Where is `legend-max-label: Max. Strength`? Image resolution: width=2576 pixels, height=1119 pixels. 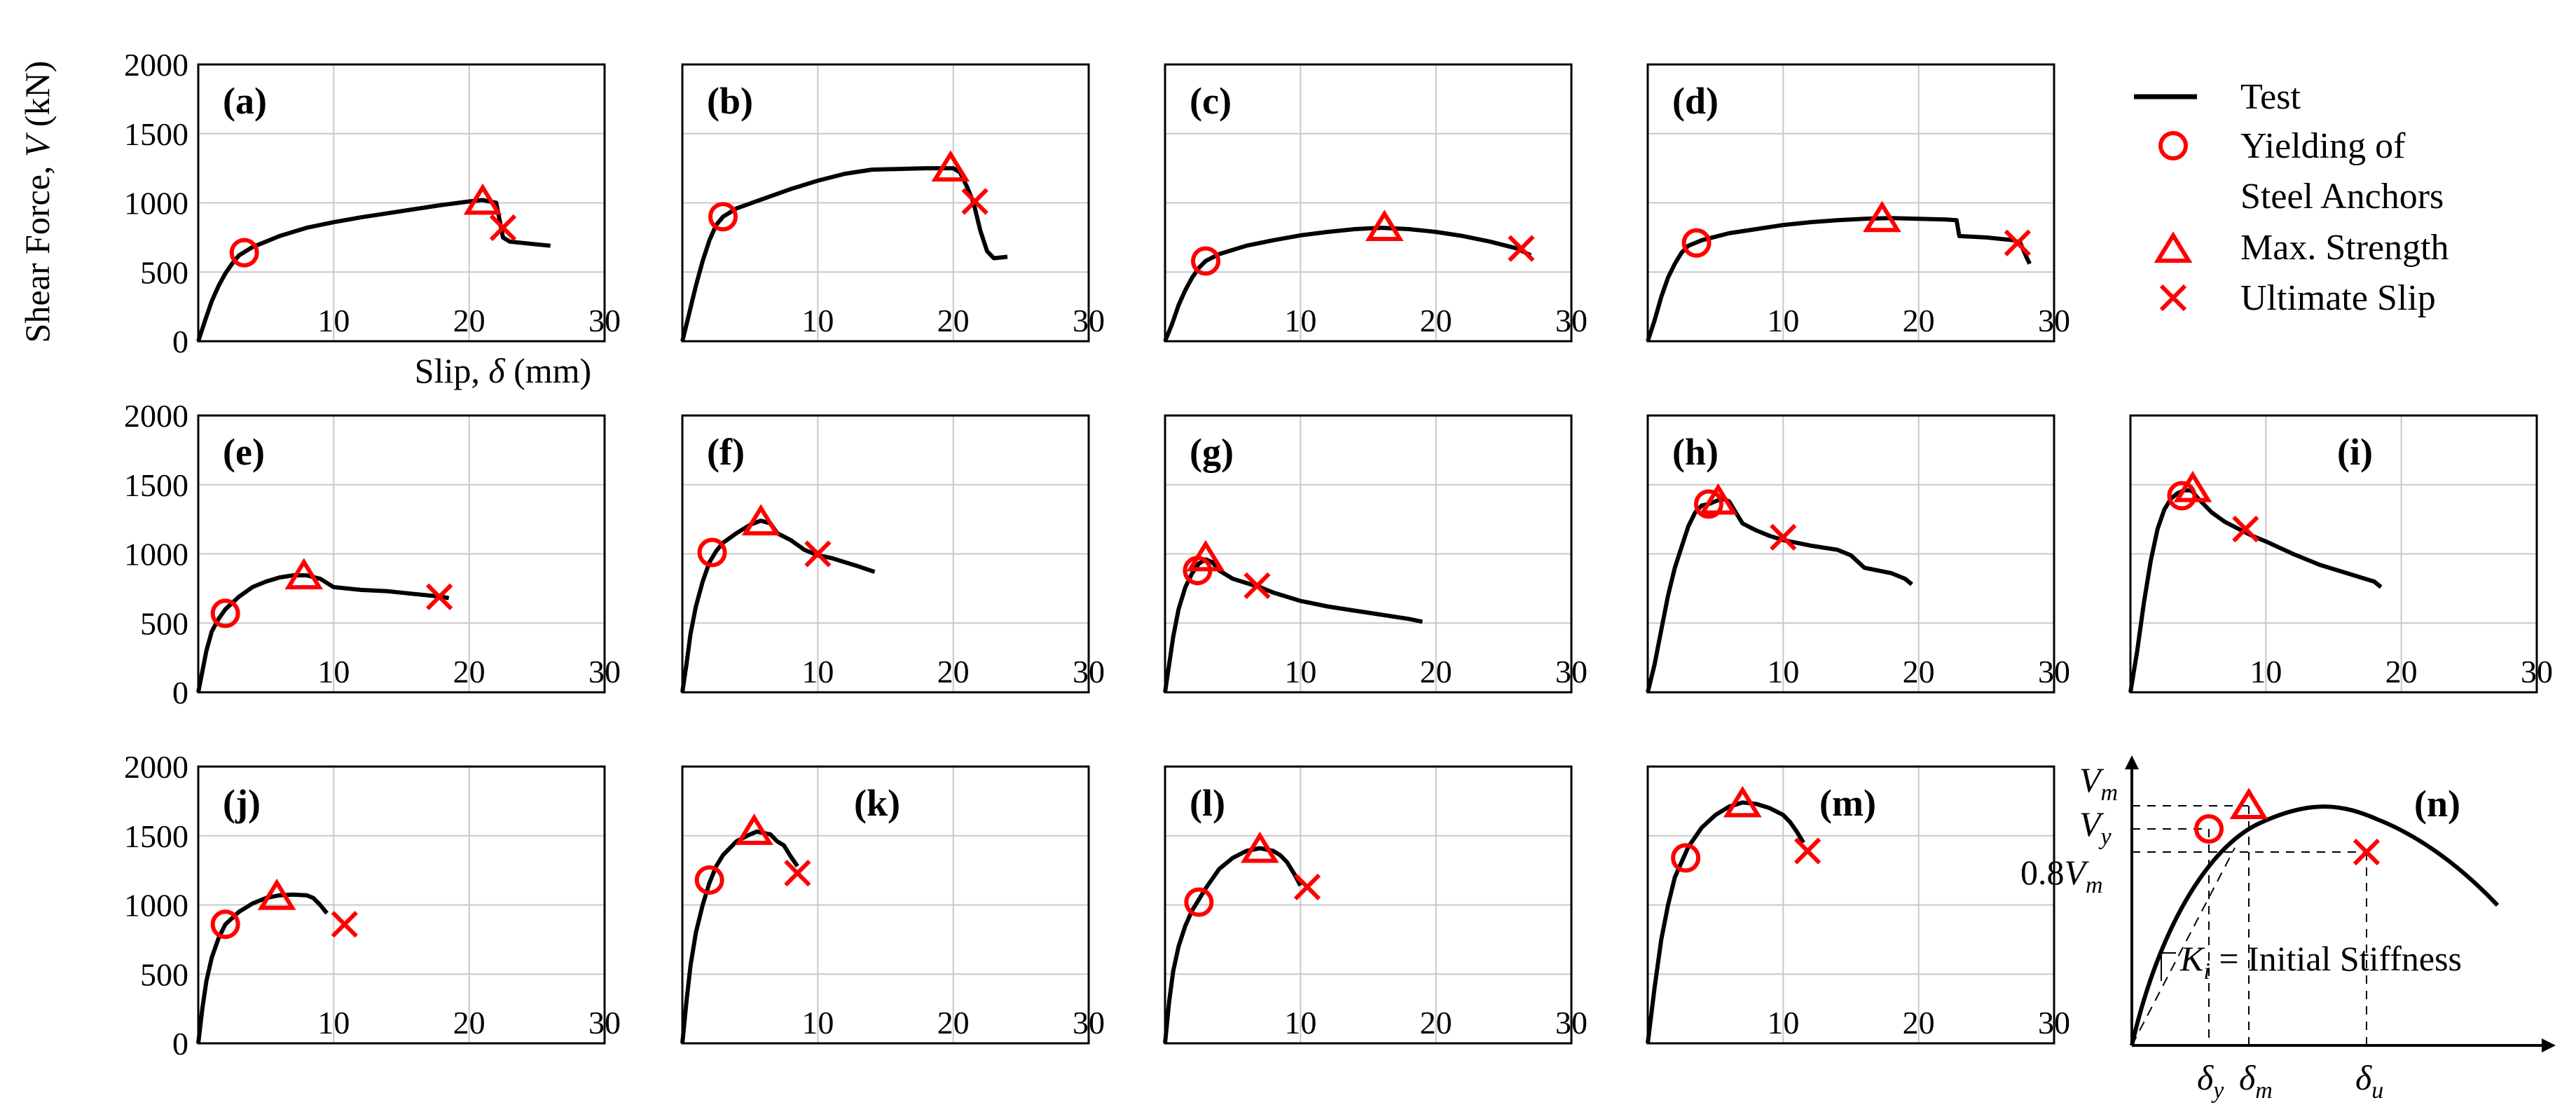 legend-max-label: Max. Strength is located at coordinates (2344, 248).